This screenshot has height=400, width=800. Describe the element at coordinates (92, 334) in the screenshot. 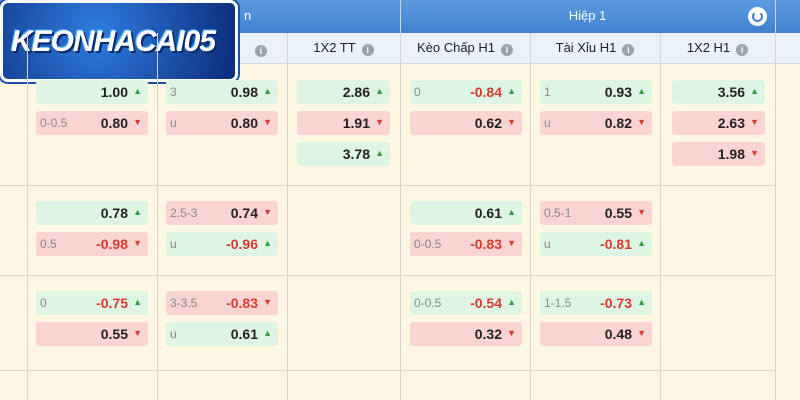

I see `odds-cell: 0.55` at that location.